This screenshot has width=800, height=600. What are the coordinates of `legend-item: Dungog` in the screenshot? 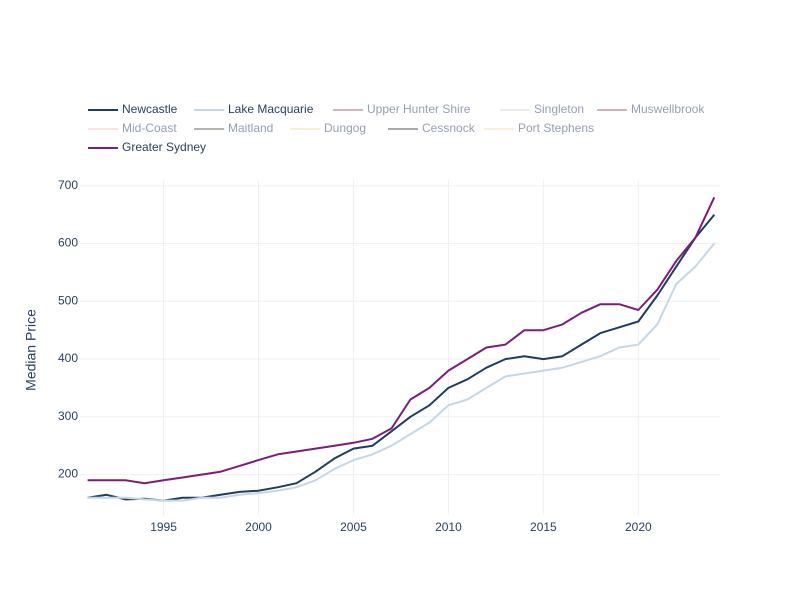 It's located at (328, 128).